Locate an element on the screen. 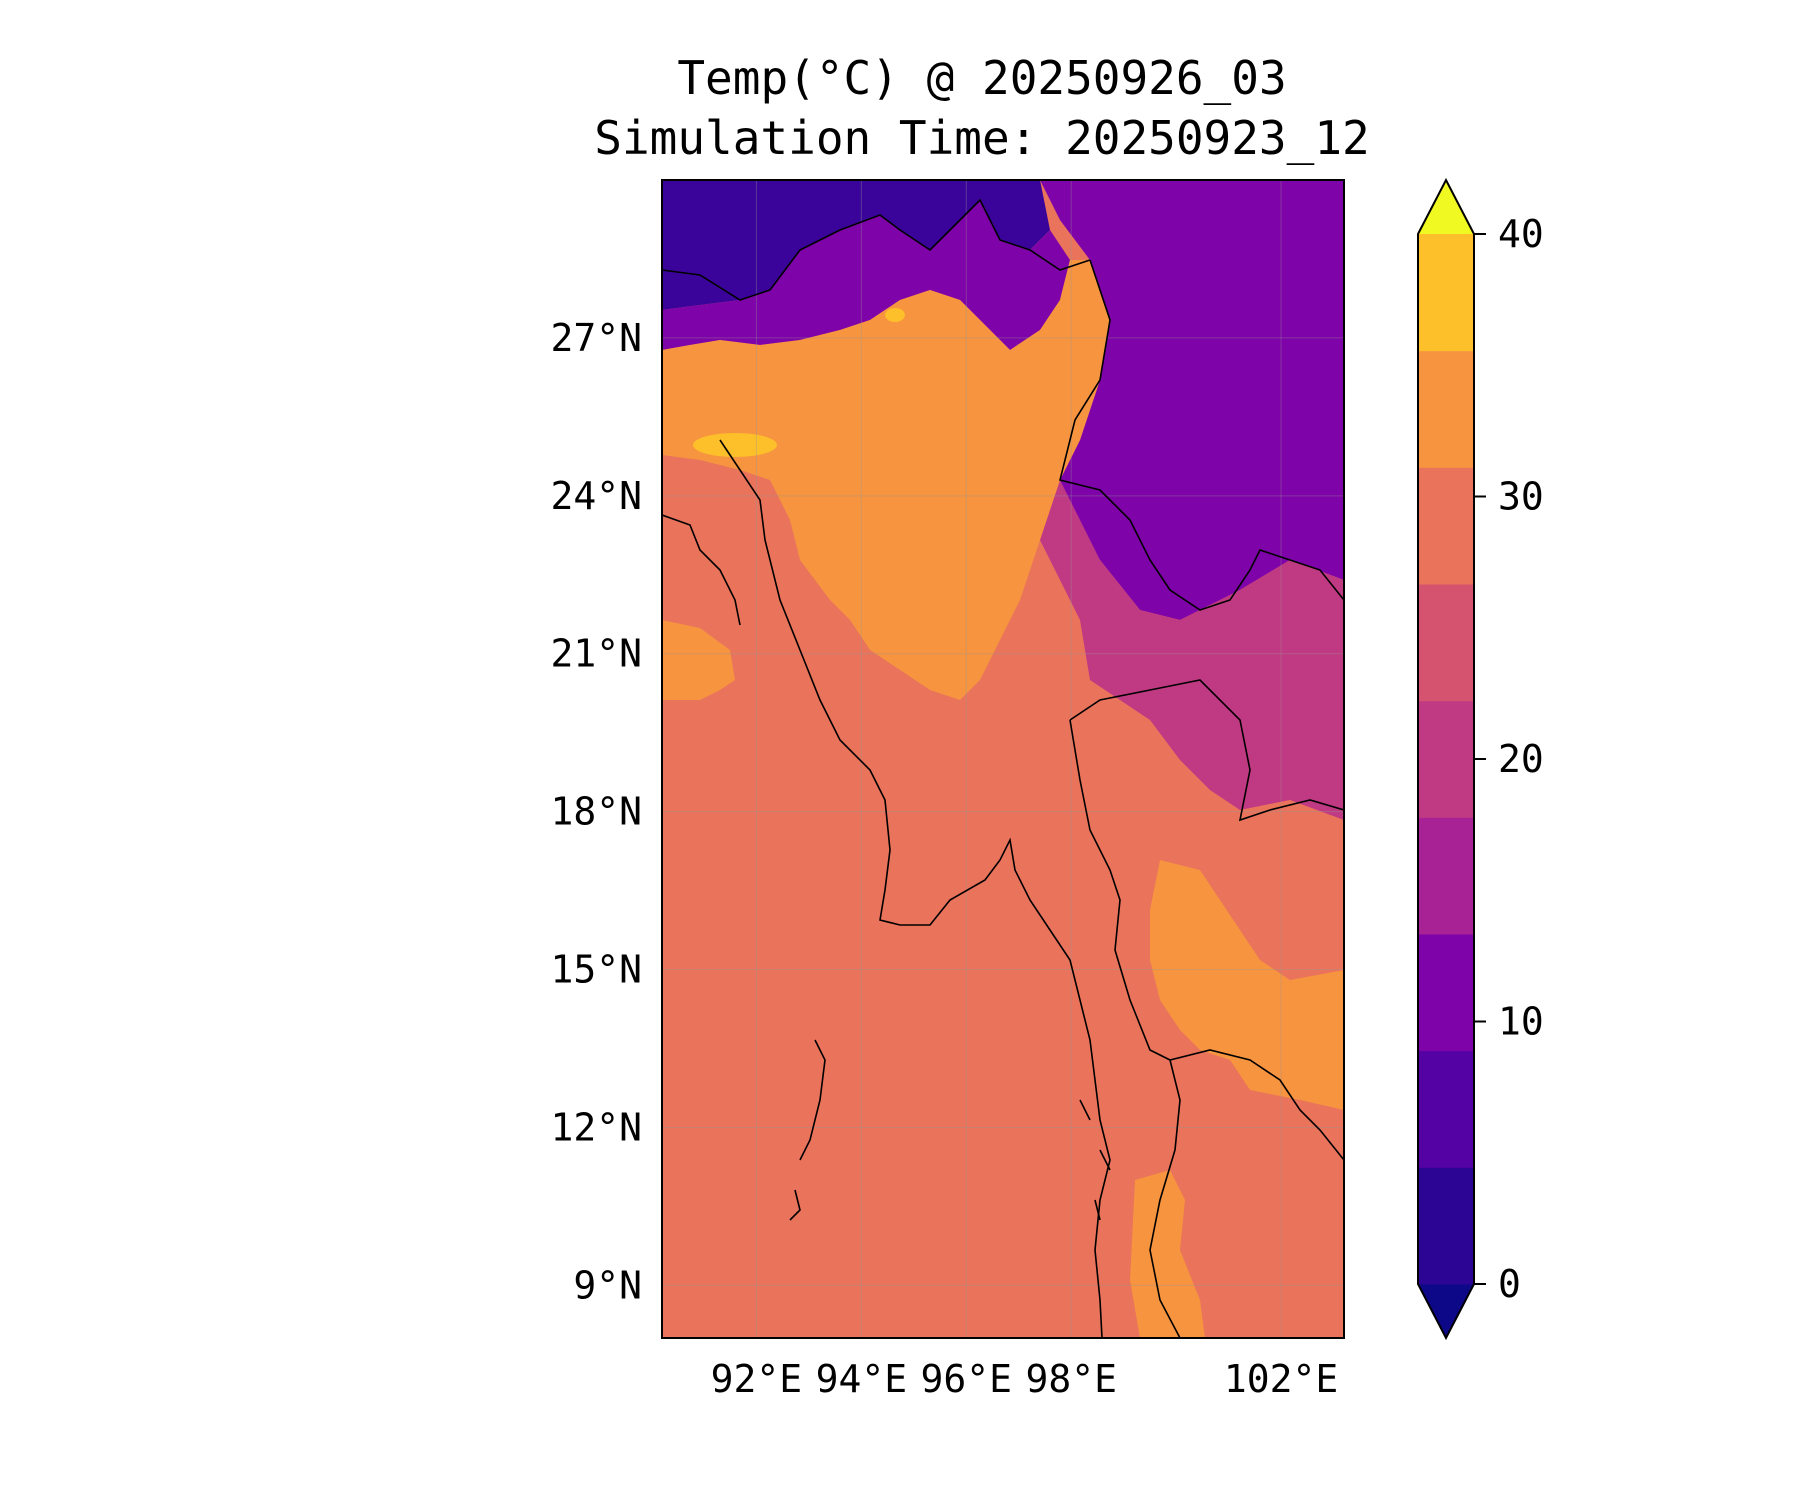 Image resolution: width=1800 pixels, height=1500 pixels. latitude-tick-label: 9°N is located at coordinates (607, 1285).